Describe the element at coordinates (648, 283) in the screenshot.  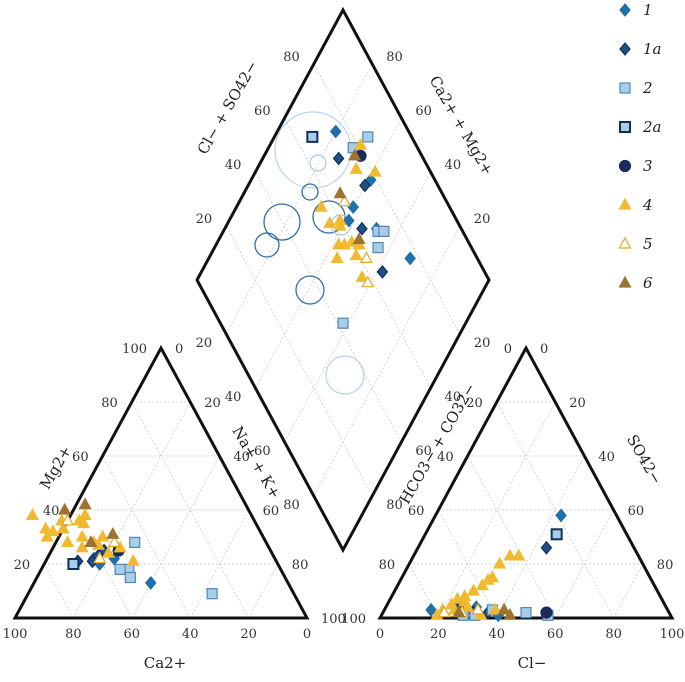
I see `legend-label-6: 6` at that location.